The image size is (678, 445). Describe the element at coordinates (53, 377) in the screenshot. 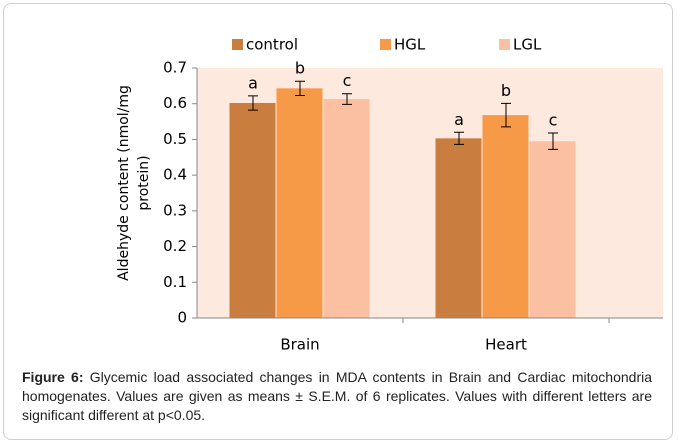

I see `caption-label: Figure 6:` at that location.